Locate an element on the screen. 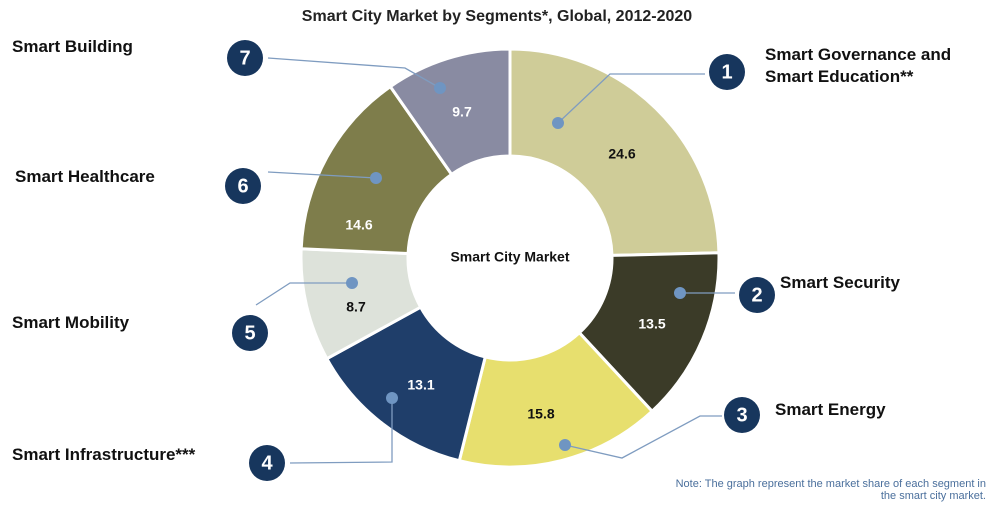 The height and width of the screenshot is (506, 994). value-label: 24.6 is located at coordinates (621, 154).